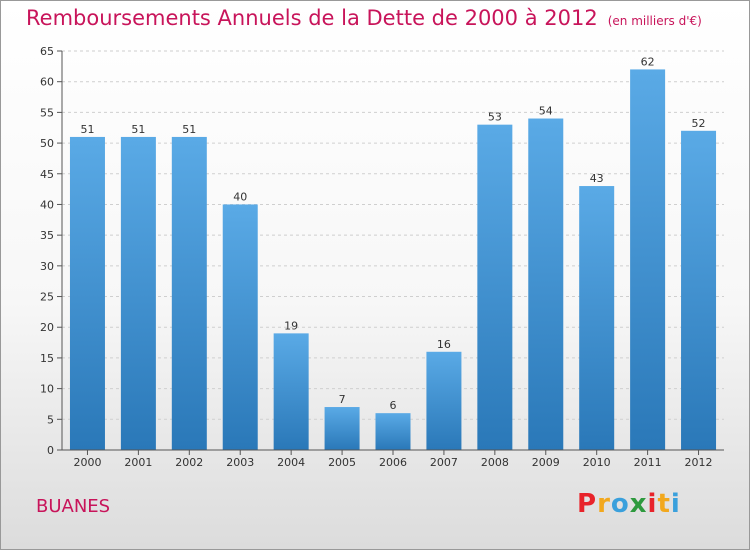 The height and width of the screenshot is (550, 750). I want to click on y-tick-label: 55, so click(47, 112).